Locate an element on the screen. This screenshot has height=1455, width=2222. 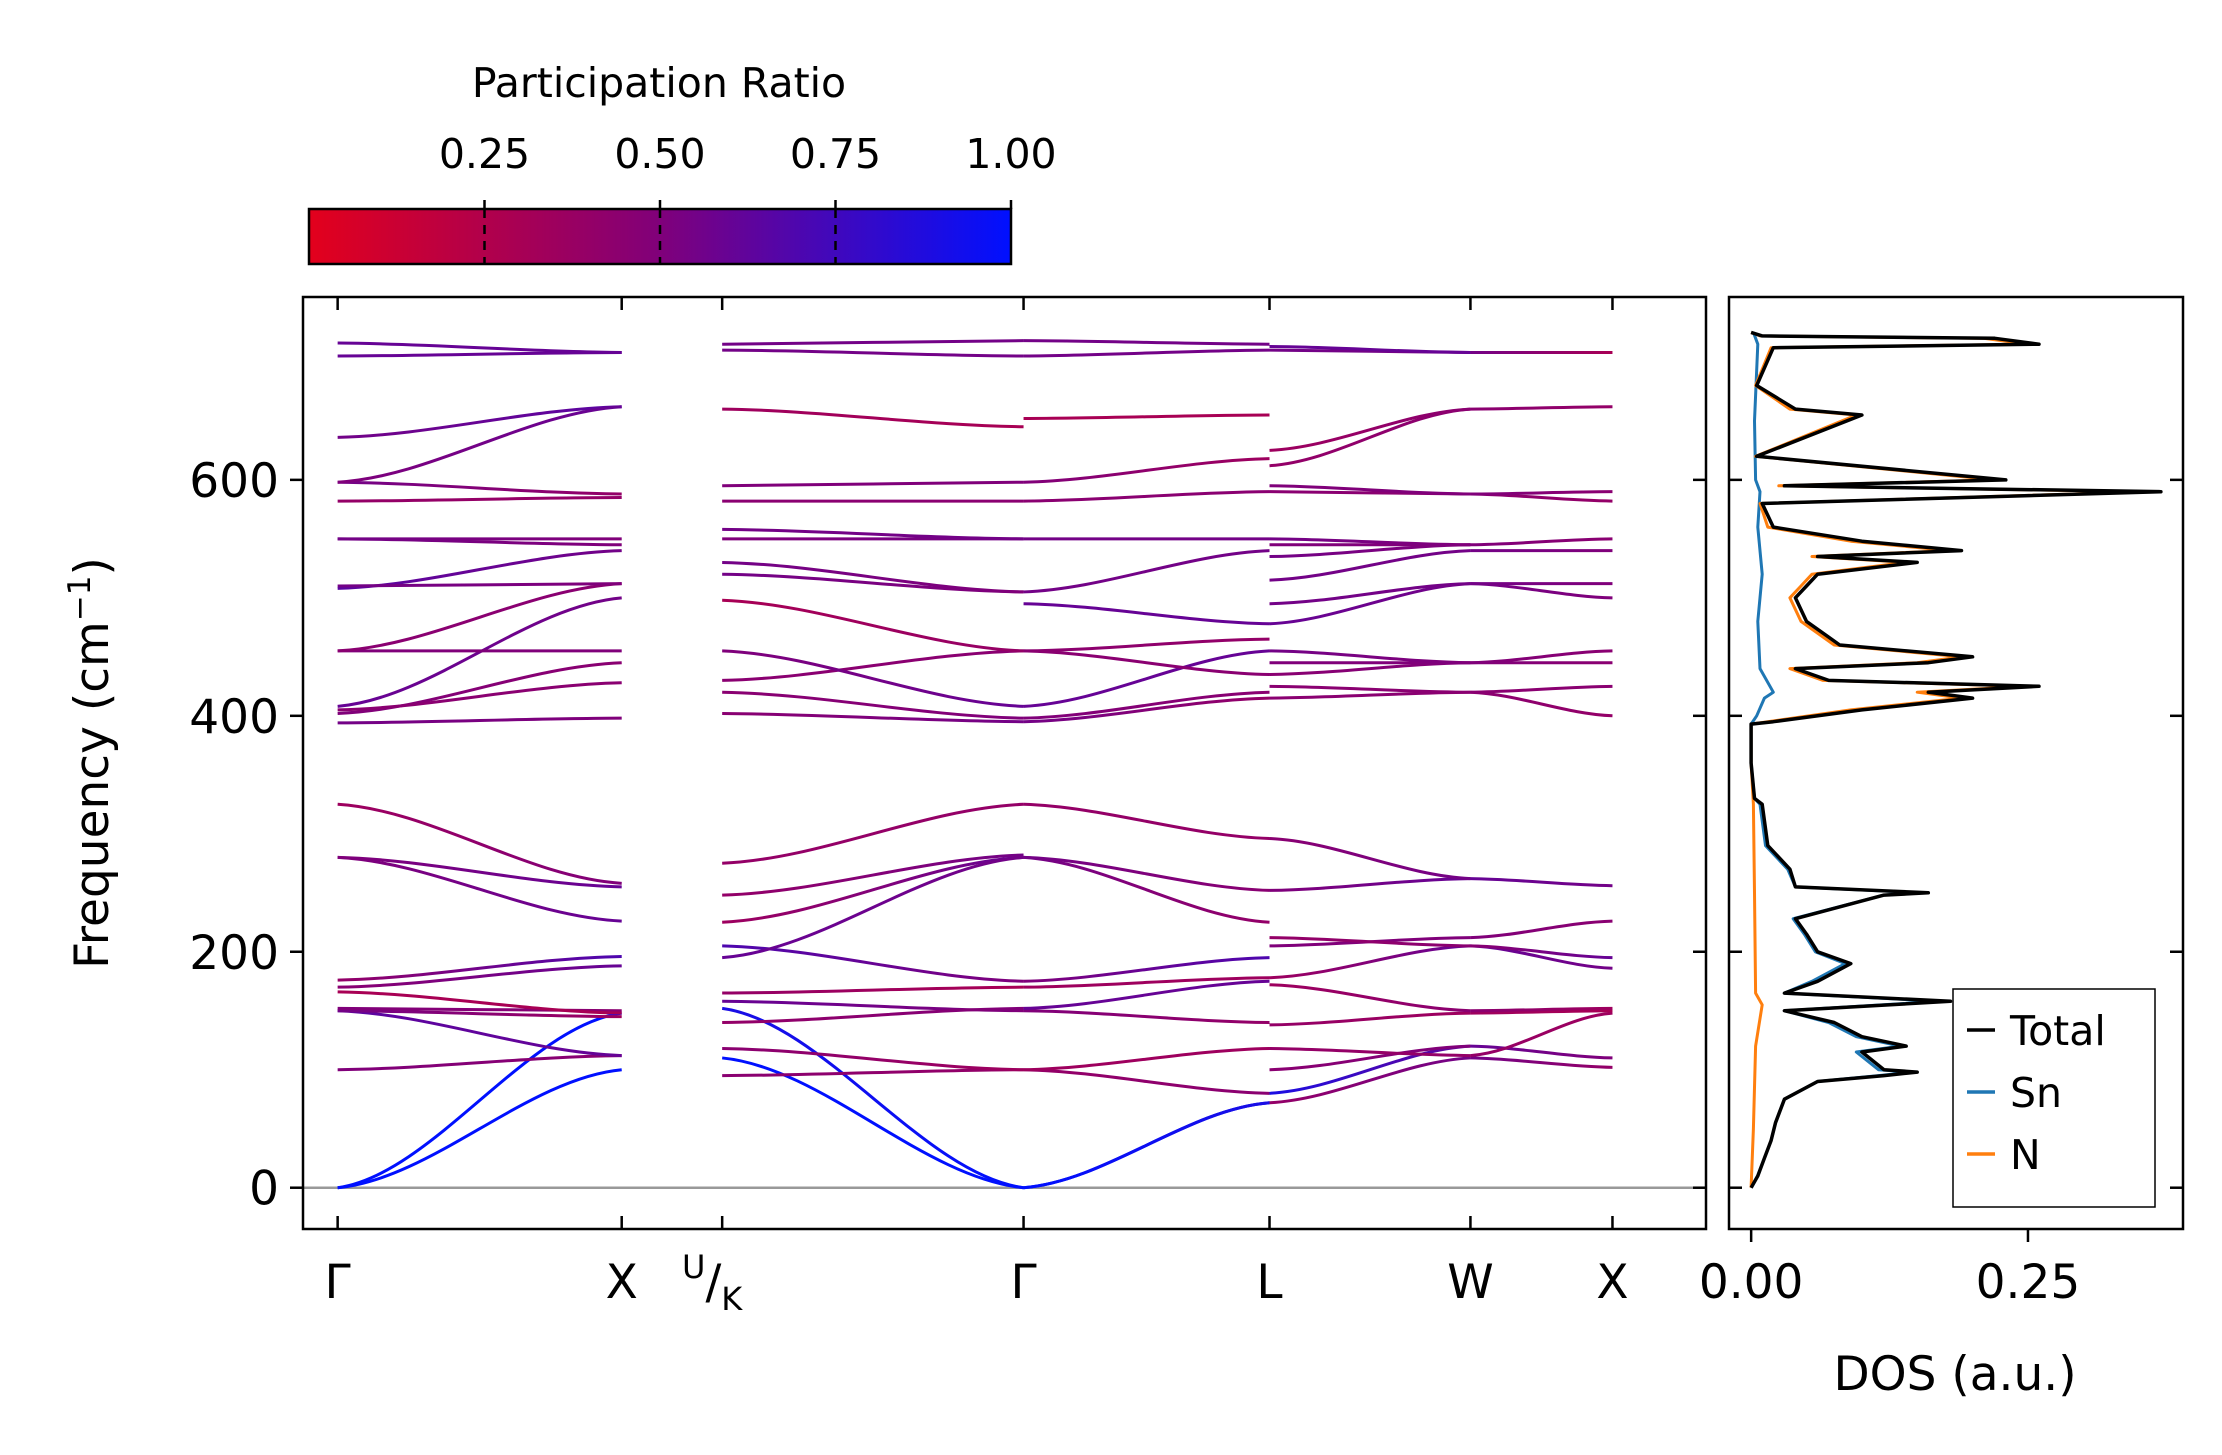
dos-curve-total is located at coordinates (1956, 759).